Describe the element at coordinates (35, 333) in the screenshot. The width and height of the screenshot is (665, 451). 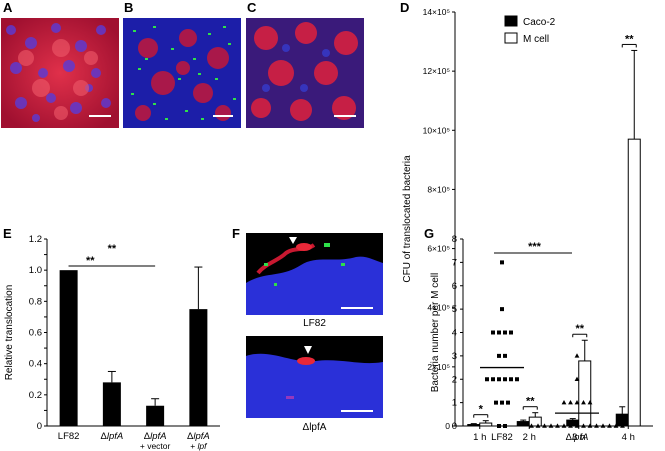
I see `y-tick-label: 0.6` at that location.